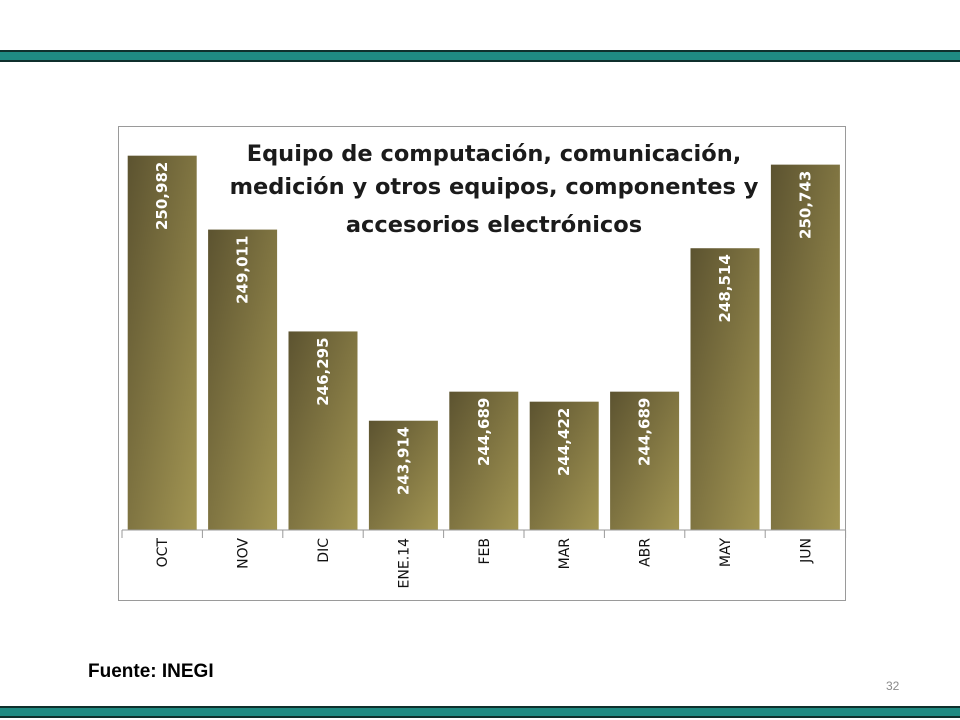  Describe the element at coordinates (494, 225) in the screenshot. I see `chart-title-line-3: accesorios electrónicos` at that location.